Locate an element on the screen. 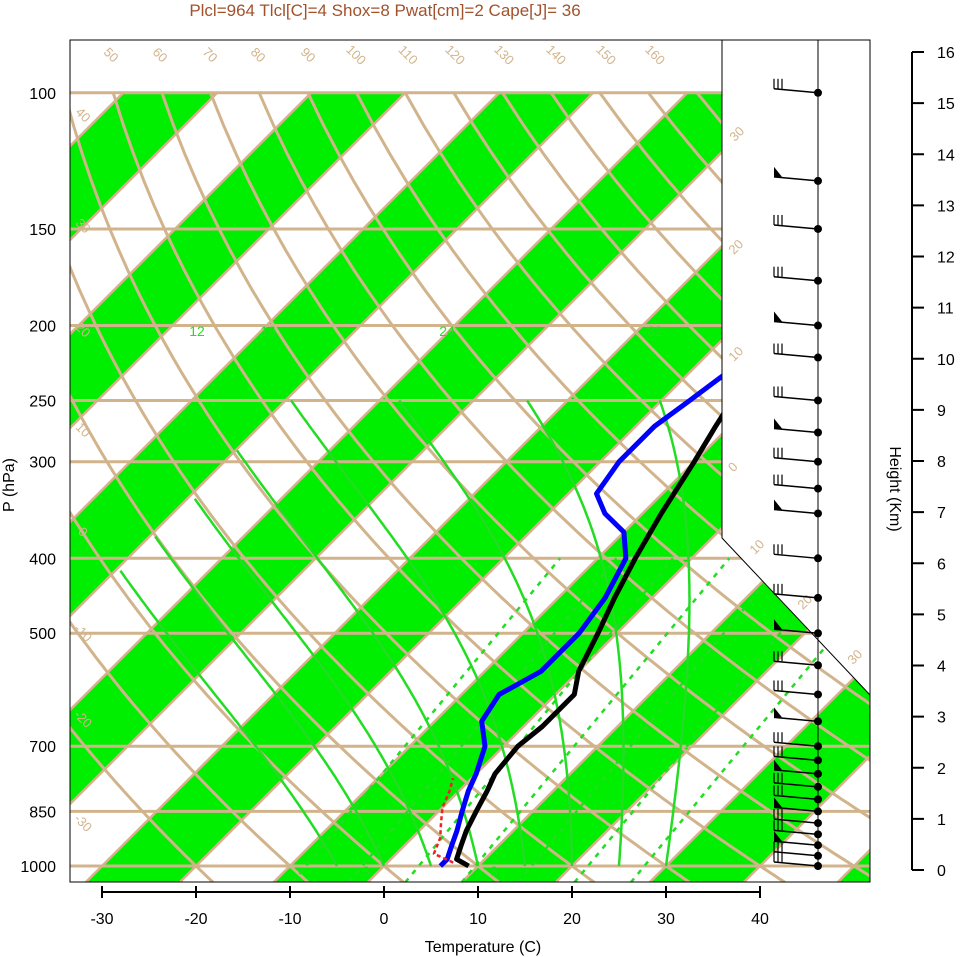 The image size is (961, 957). x-tick-label: -10 is located at coordinates (289, 919).